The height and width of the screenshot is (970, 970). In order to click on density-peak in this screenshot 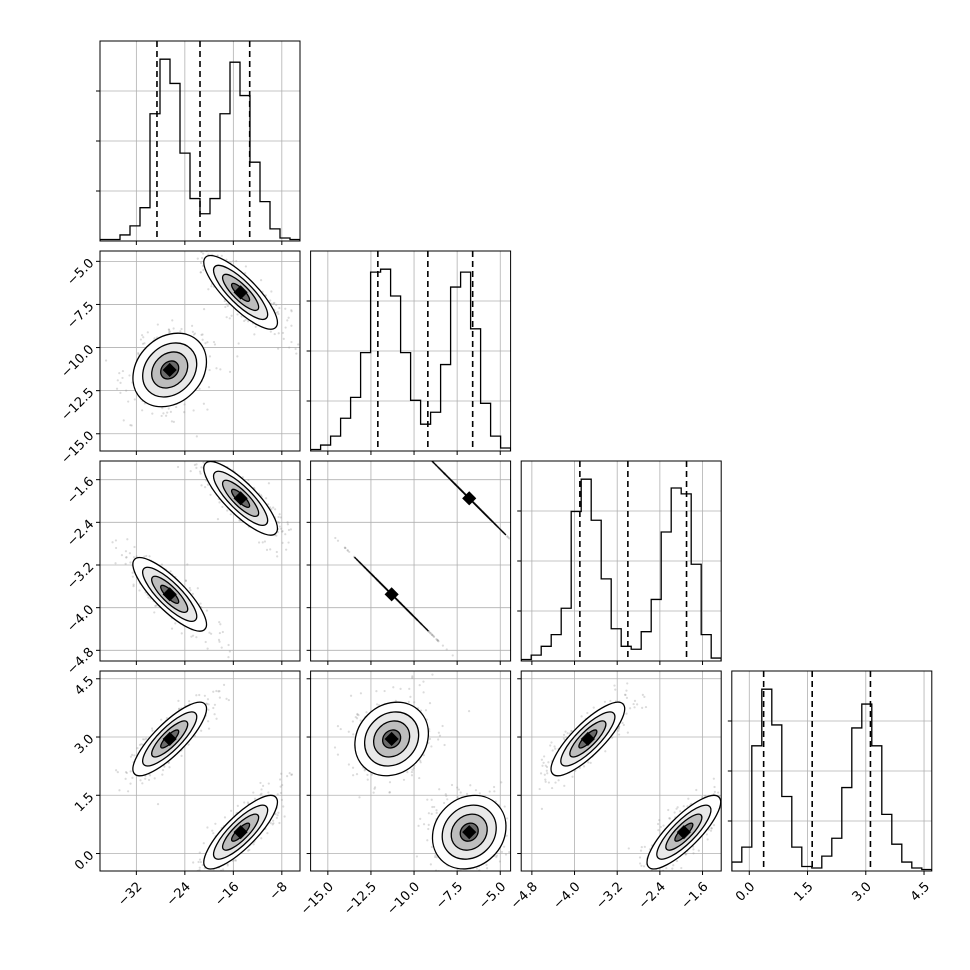, I will do `click(169, 739)`.